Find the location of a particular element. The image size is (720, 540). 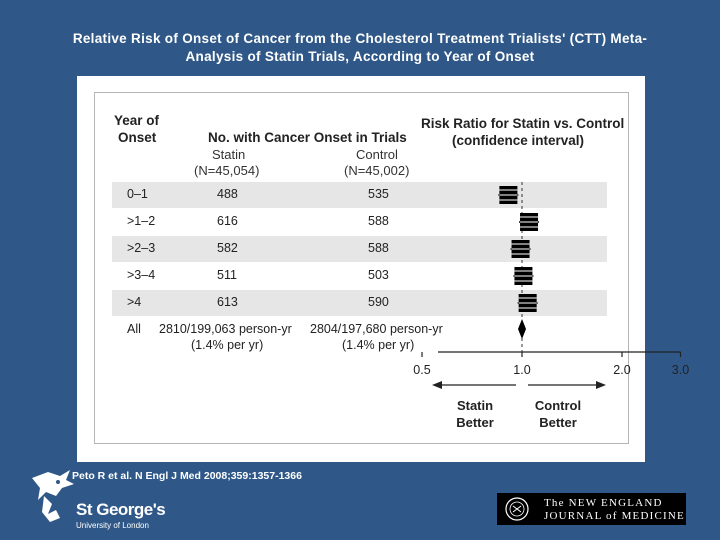

institution-subtitle: University of London is located at coordinates (112, 525).